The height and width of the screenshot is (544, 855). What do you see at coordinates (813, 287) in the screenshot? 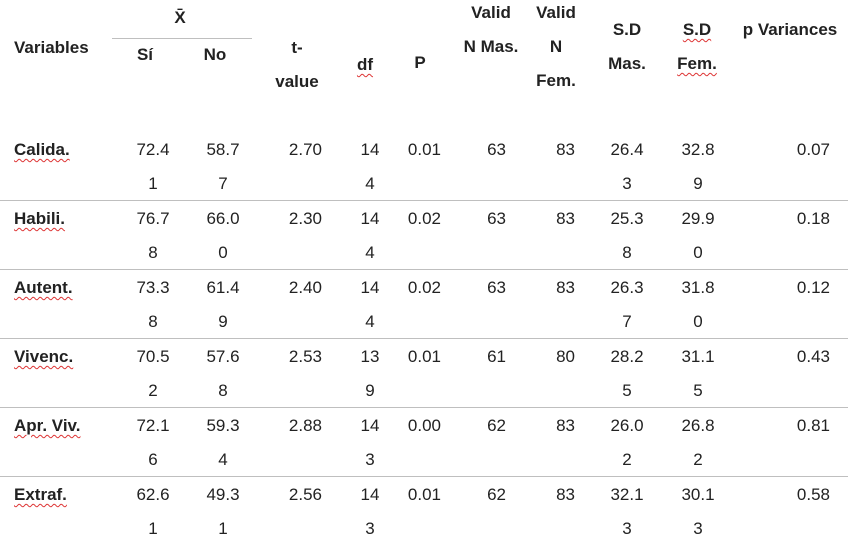
I see `table-cell: 0.12` at bounding box center [813, 287].